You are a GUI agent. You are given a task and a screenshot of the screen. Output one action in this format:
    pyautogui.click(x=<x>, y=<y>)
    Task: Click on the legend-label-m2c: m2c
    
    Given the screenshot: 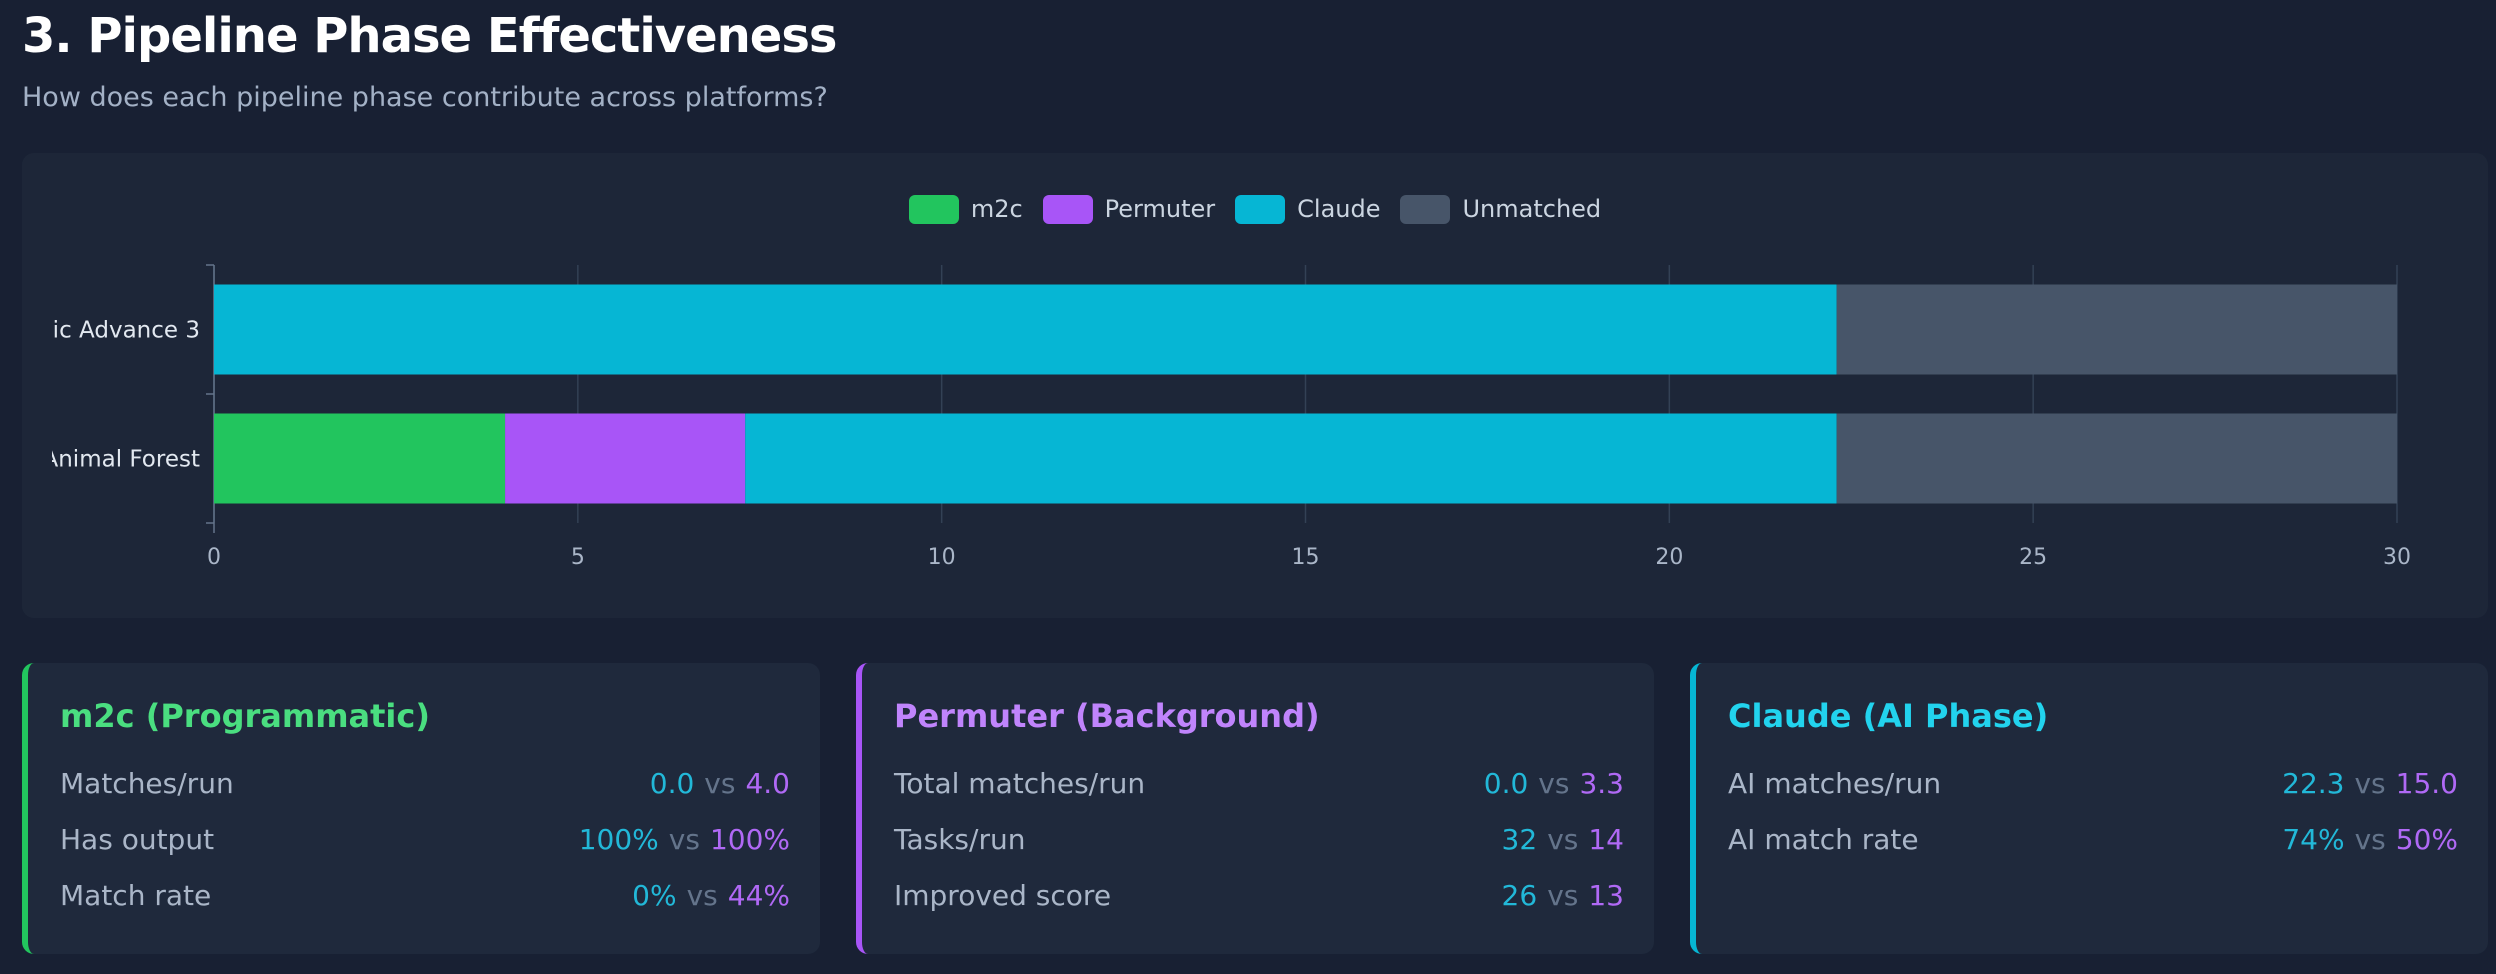 What is the action you would take?
    pyautogui.click(x=996, y=209)
    